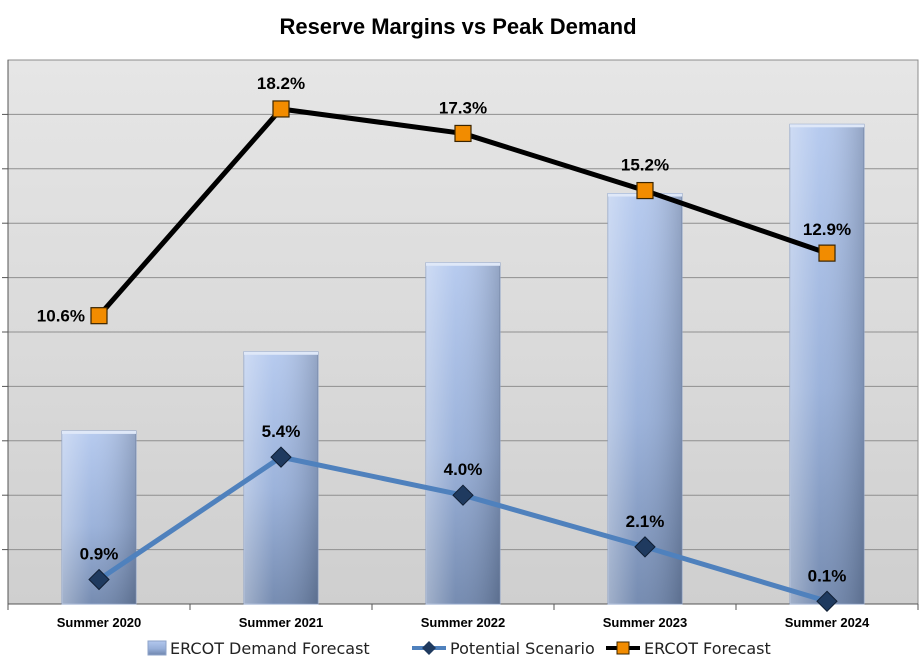  I want to click on x-tick-label: Summer 2020, so click(99, 622).